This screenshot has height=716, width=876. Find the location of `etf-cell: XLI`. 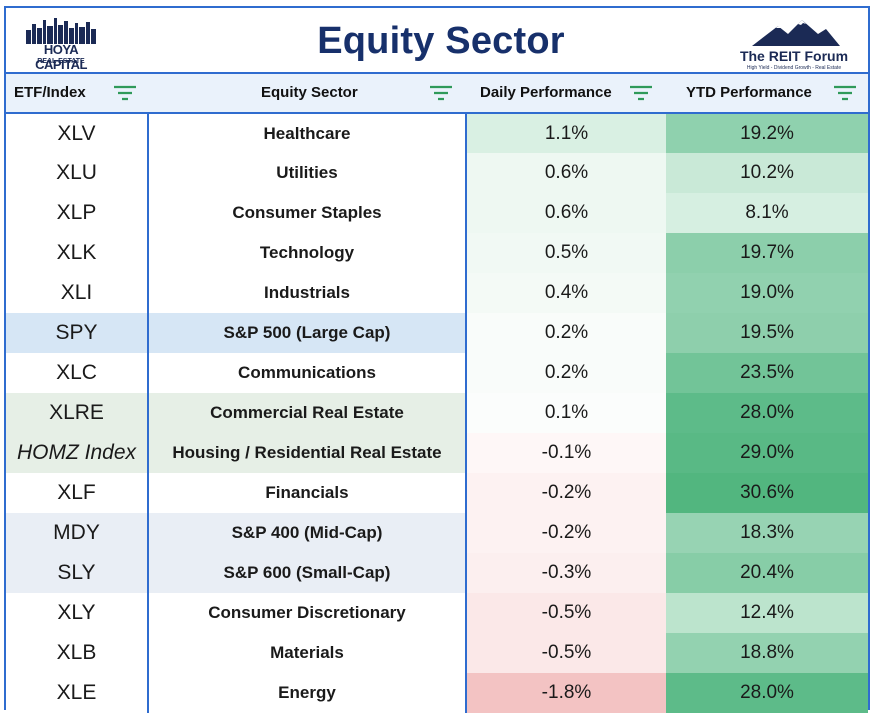

etf-cell: XLI is located at coordinates (77, 293).